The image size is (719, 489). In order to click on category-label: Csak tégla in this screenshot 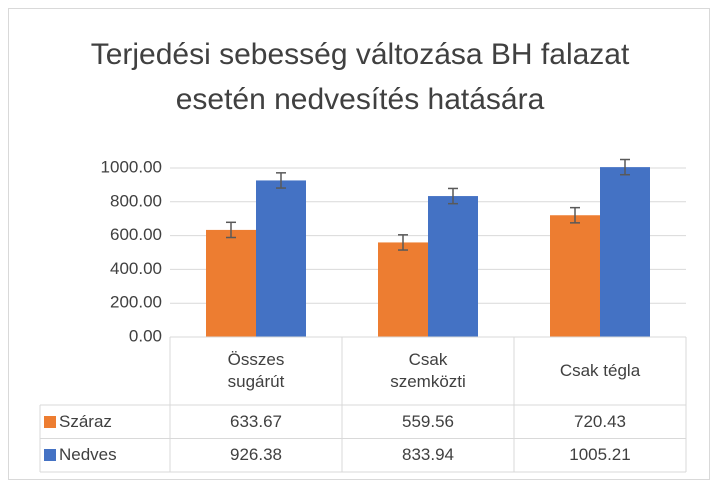, I will do `click(600, 371)`.